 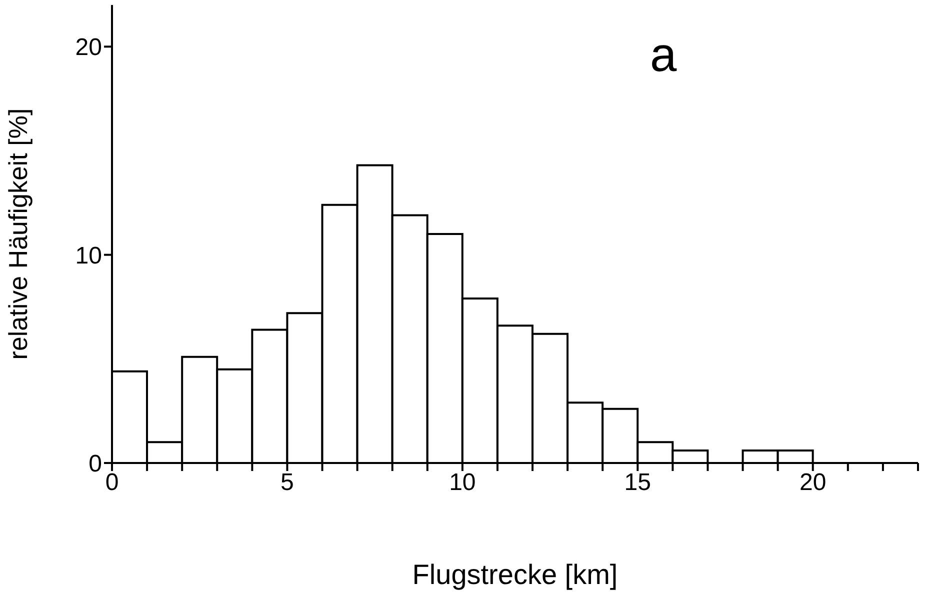 What do you see at coordinates (95, 464) in the screenshot?
I see `y-tick-label: 0` at bounding box center [95, 464].